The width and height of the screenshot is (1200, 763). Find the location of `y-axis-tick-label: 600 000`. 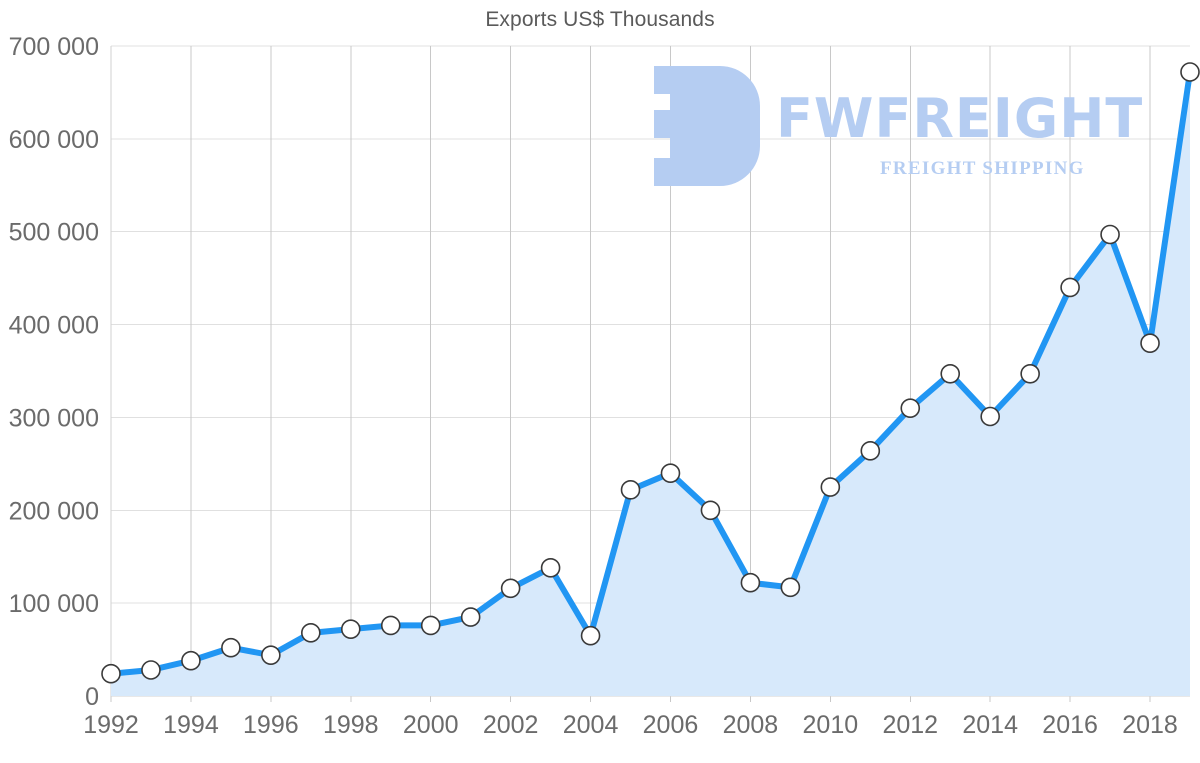

y-axis-tick-label: 600 000 is located at coordinates (54, 140).